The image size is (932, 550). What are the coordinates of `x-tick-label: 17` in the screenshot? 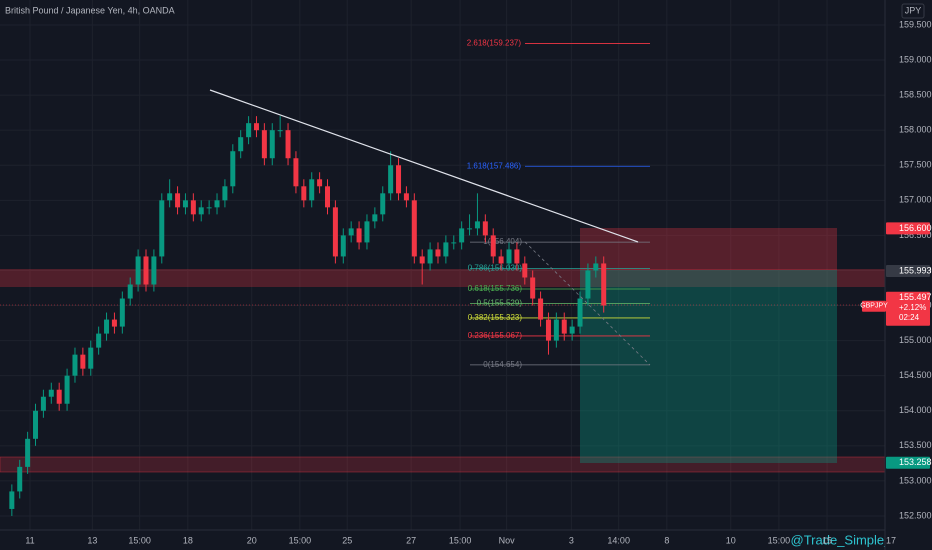 It's located at (891, 540).